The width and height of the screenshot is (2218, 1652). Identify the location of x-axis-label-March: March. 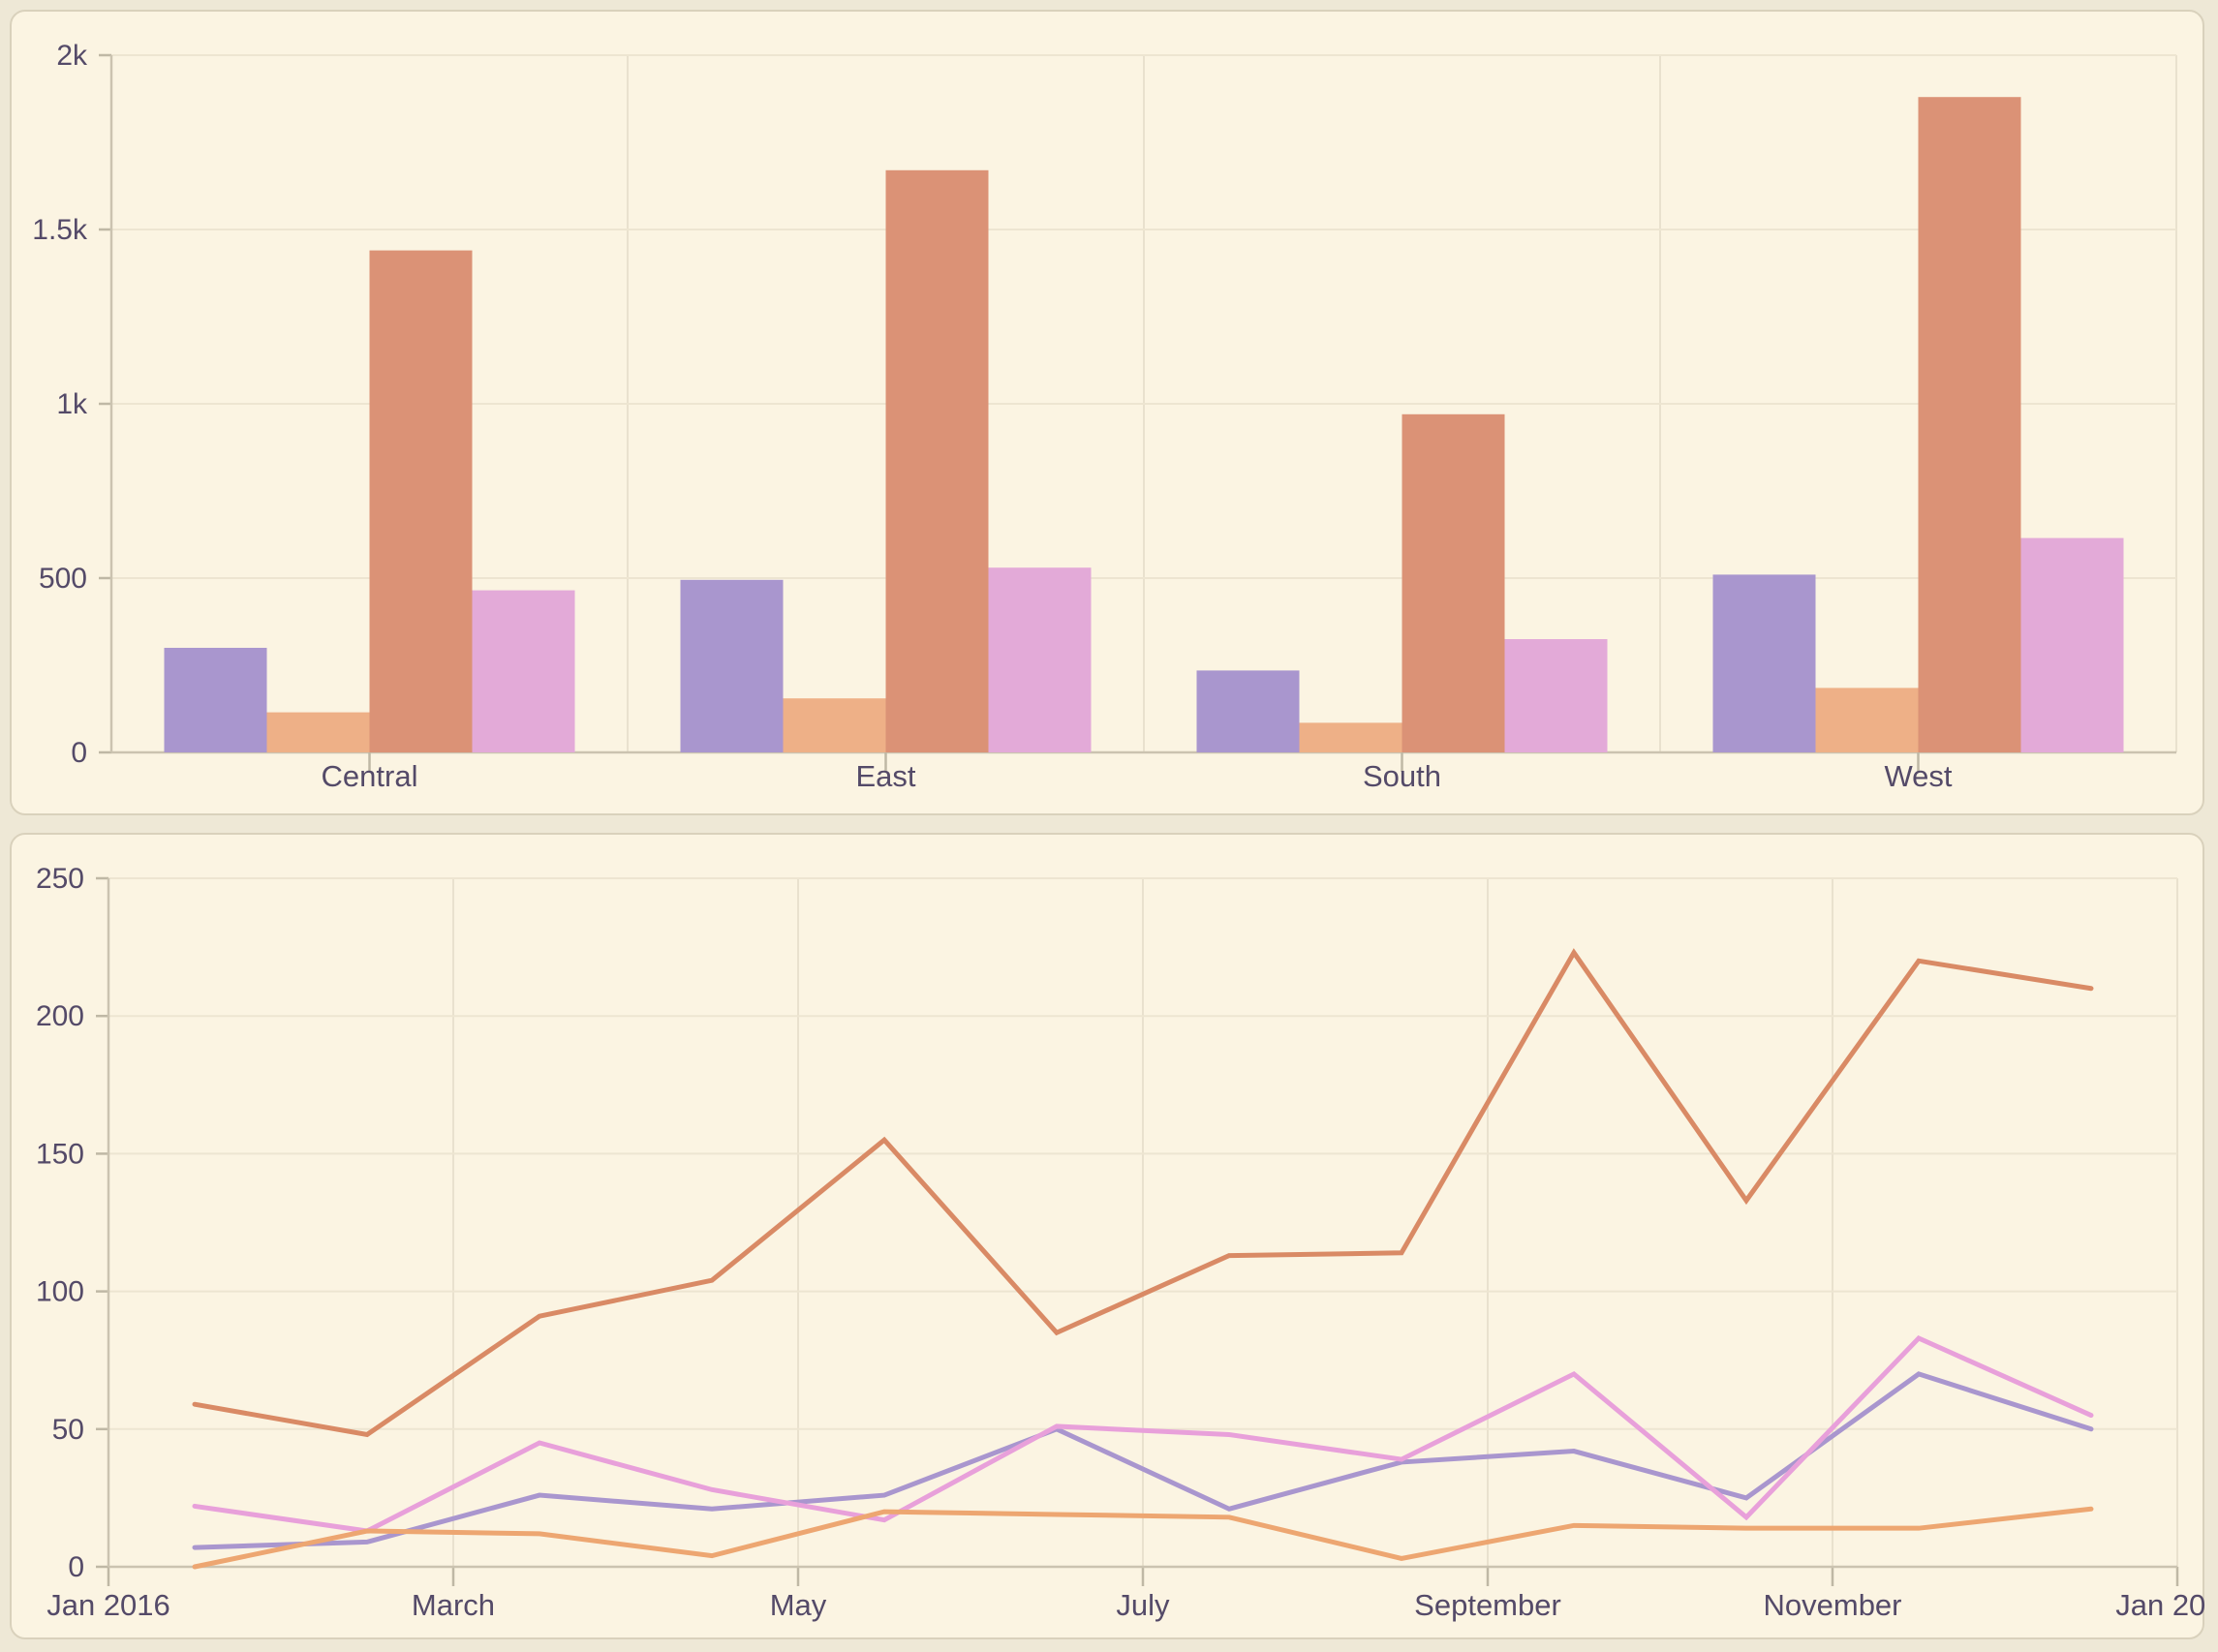
(453, 1605).